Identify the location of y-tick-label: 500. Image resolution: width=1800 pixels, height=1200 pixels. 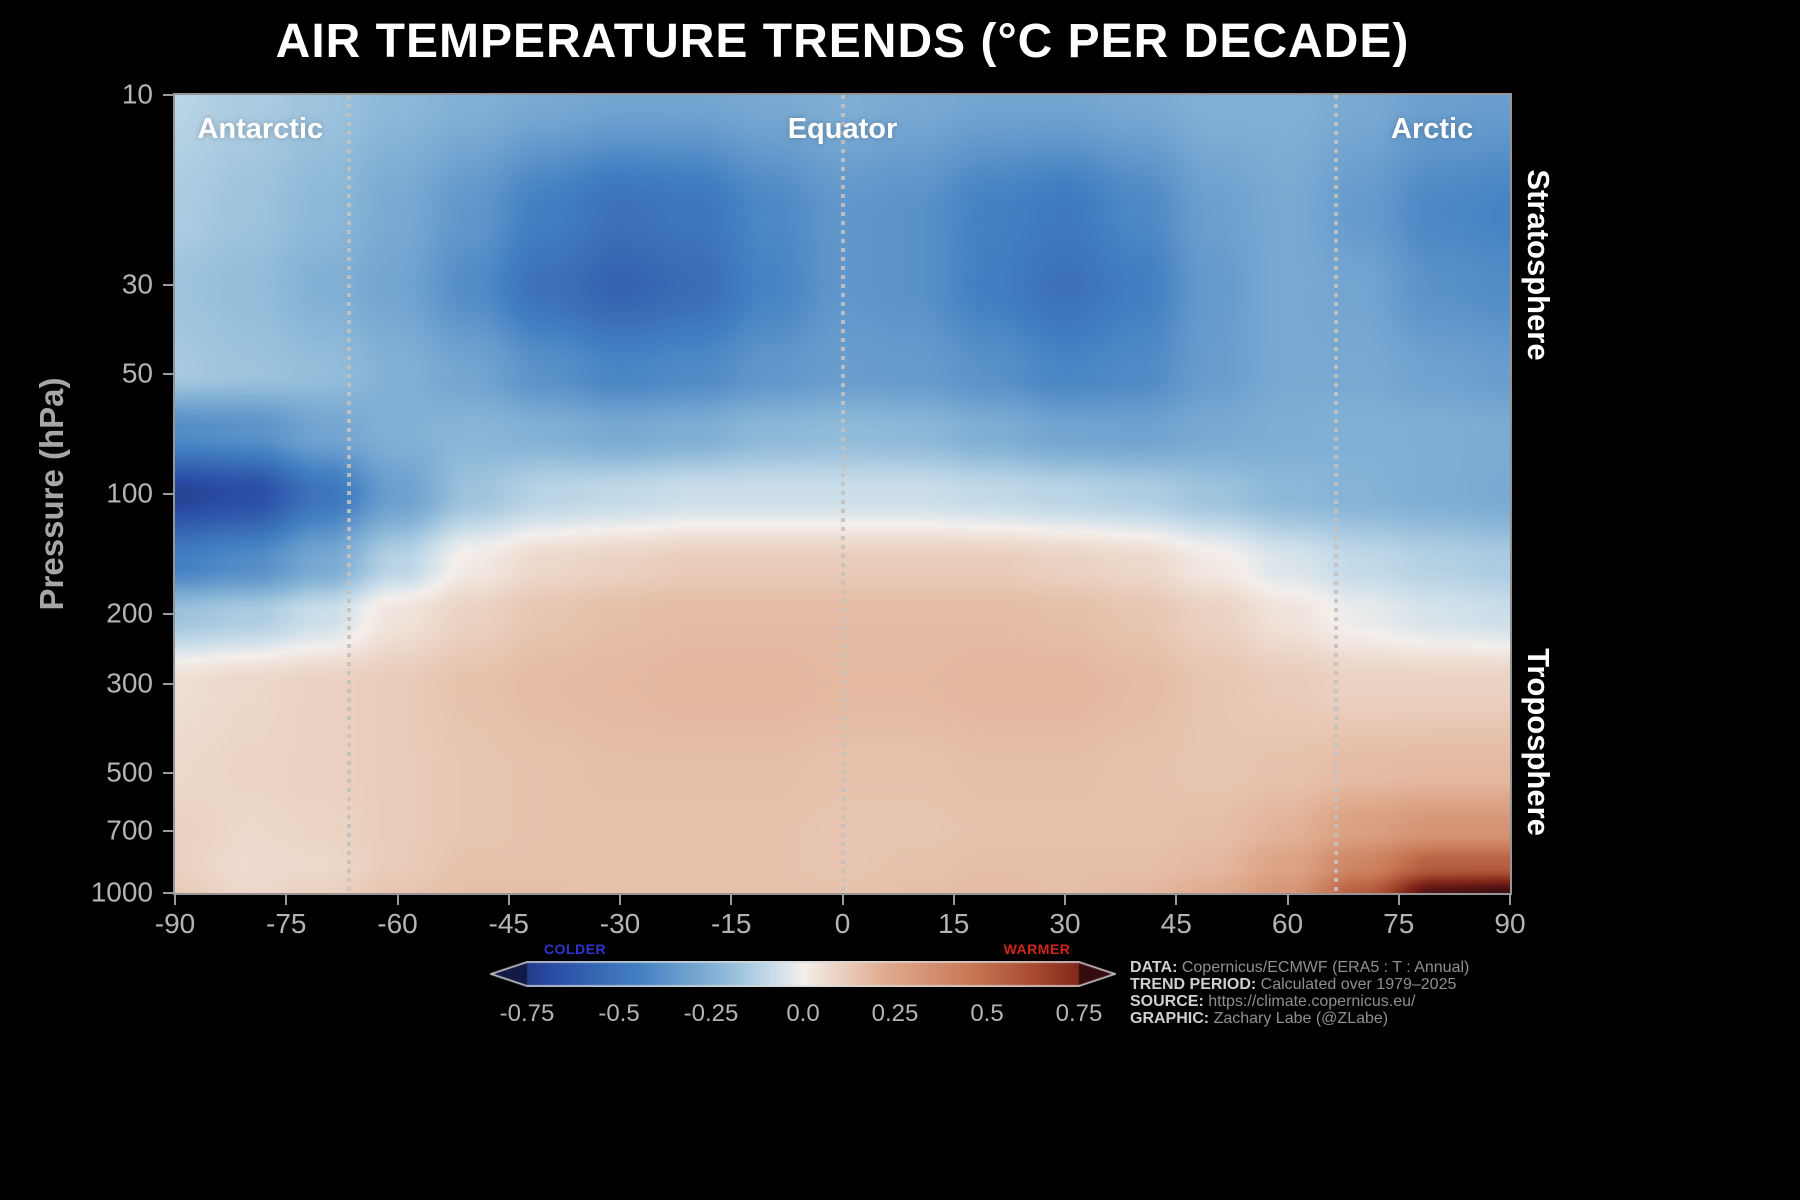
(129, 772).